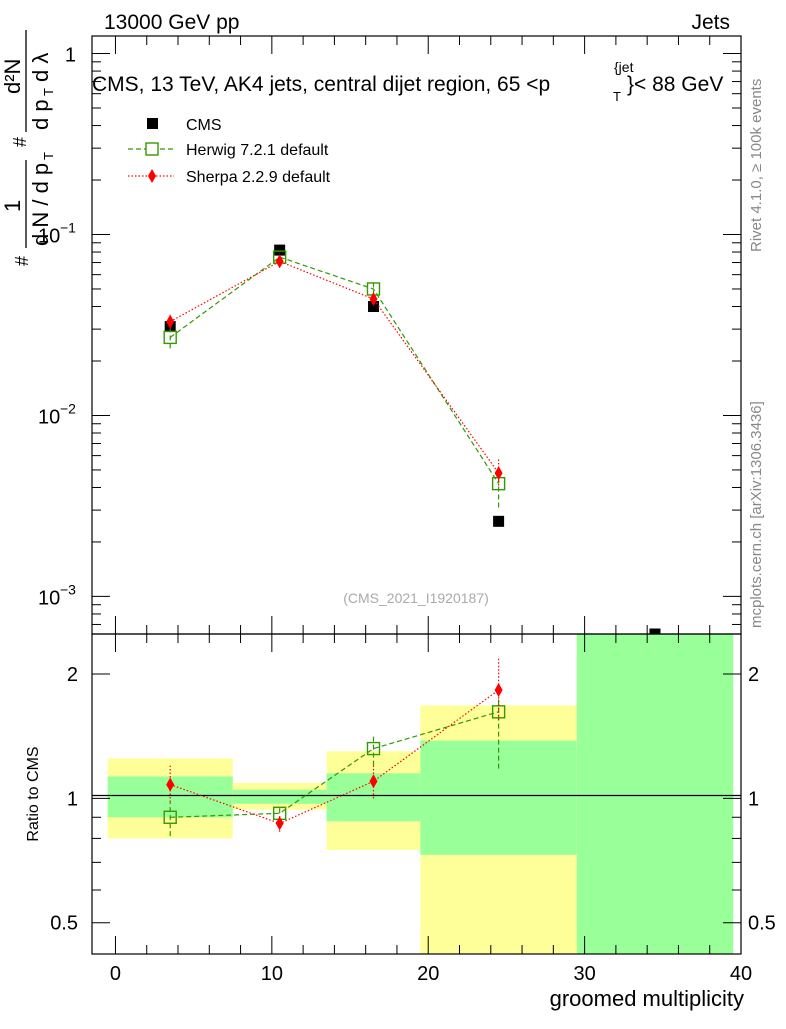 The height and width of the screenshot is (1029, 786). Describe the element at coordinates (72, 799) in the screenshot. I see `ratio-y-tick-label: 1` at that location.